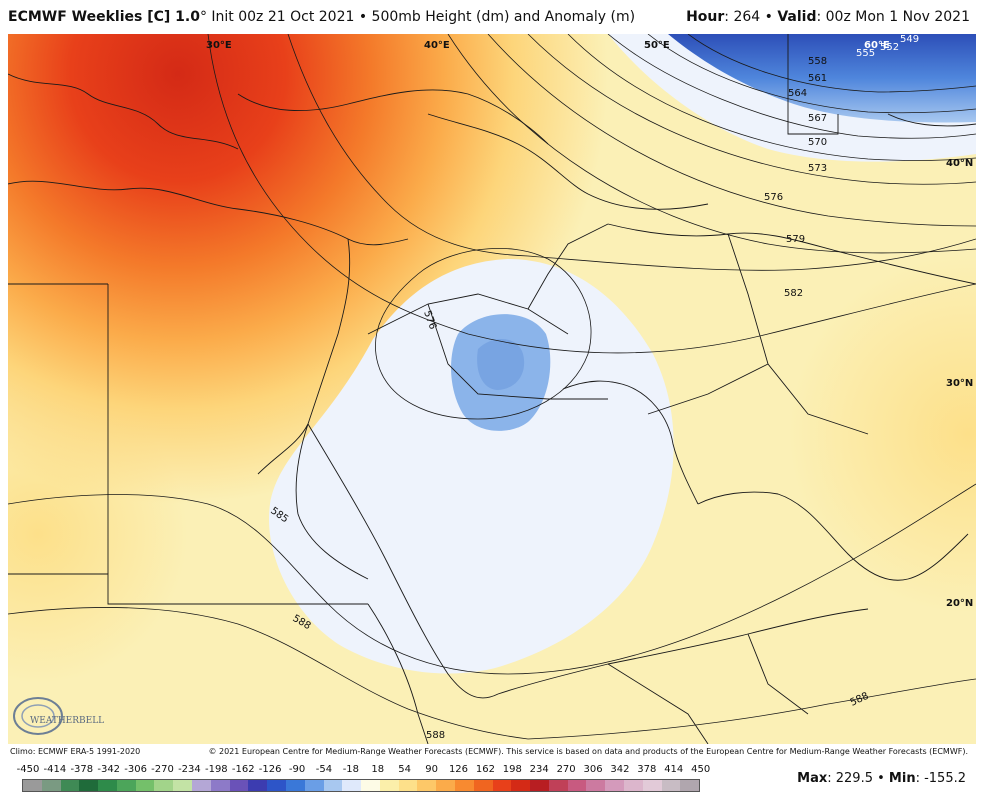  Describe the element at coordinates (793, 293) in the screenshot. I see `contour-label: 582` at that location.